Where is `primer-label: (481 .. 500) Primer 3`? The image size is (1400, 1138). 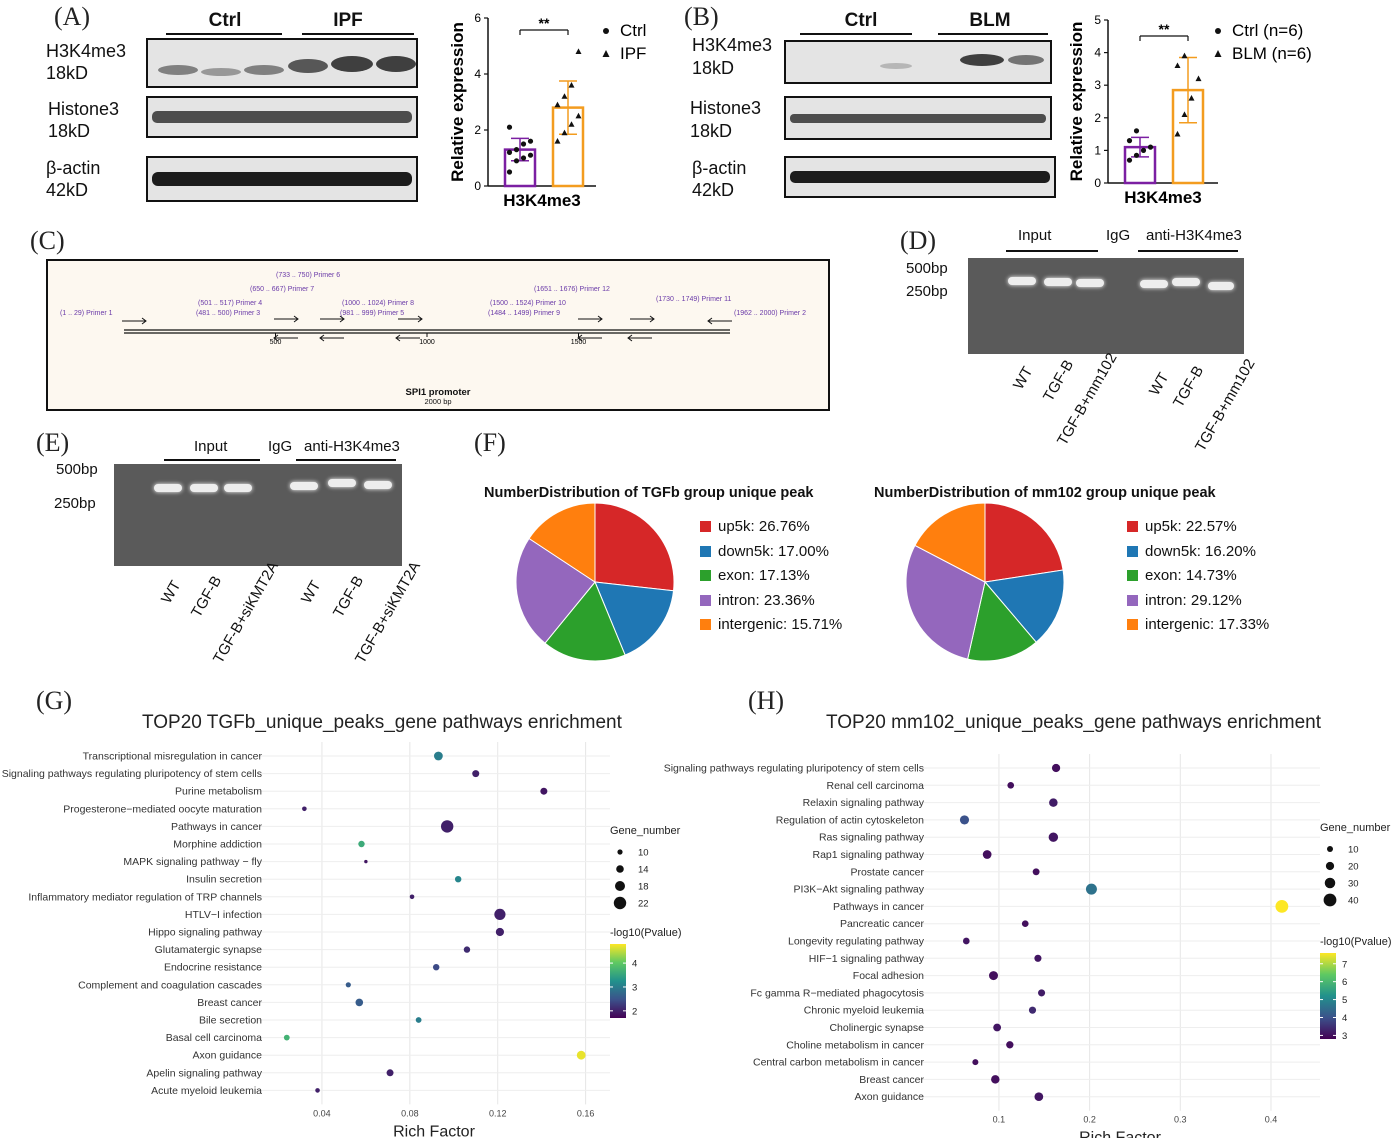 primer-label: (481 .. 500) Primer 3 is located at coordinates (228, 313).